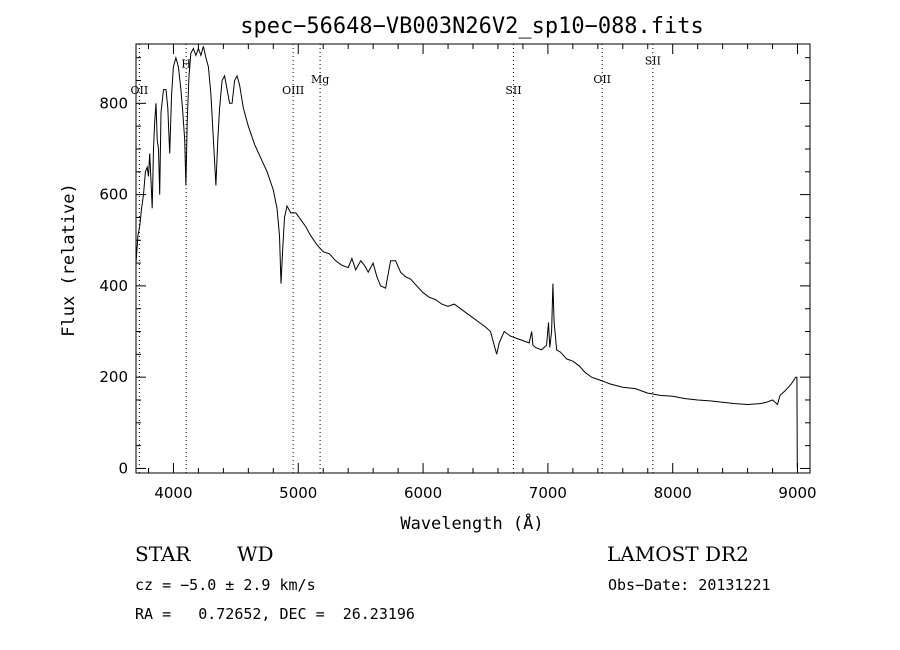 The image size is (900, 650). I want to click on object-class: STAR, so click(163, 554).